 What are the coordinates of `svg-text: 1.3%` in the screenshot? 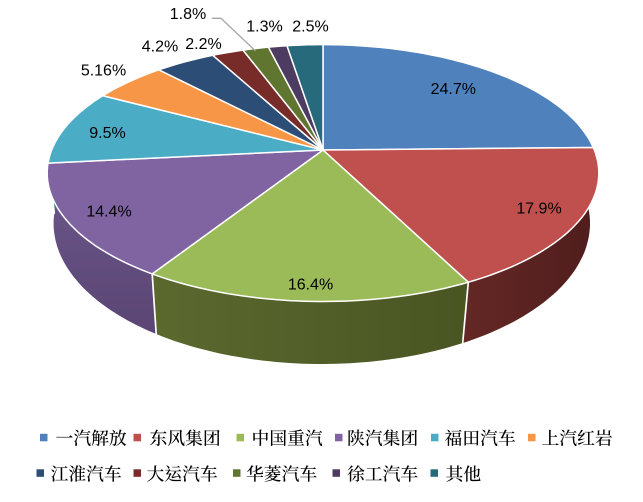 It's located at (264, 27).